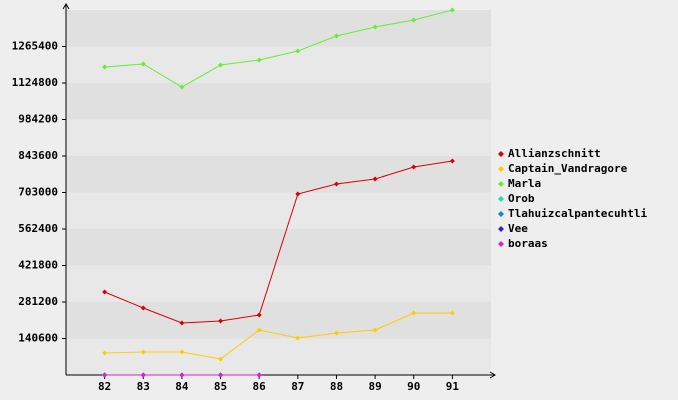 This screenshot has height=400, width=678. Describe the element at coordinates (374, 386) in the screenshot. I see `x-tick-label: 89` at that location.